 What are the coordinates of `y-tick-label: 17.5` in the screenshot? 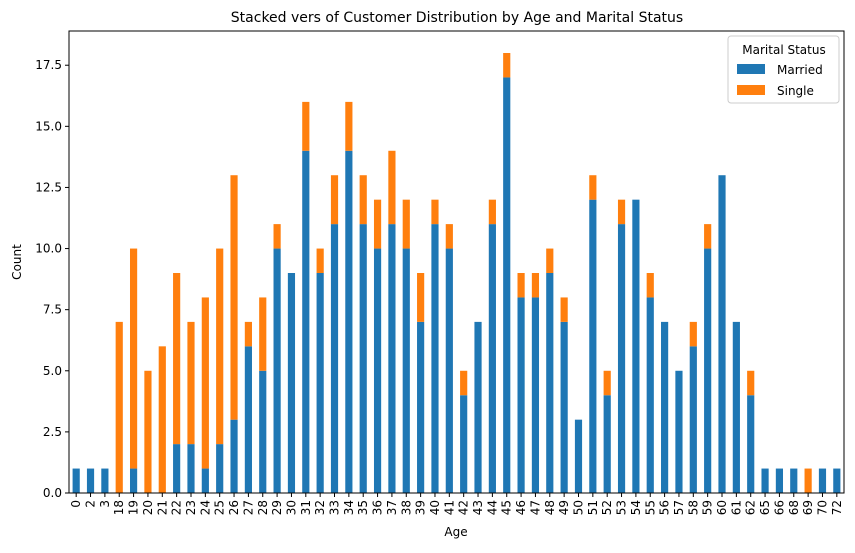 It's located at (48, 65).